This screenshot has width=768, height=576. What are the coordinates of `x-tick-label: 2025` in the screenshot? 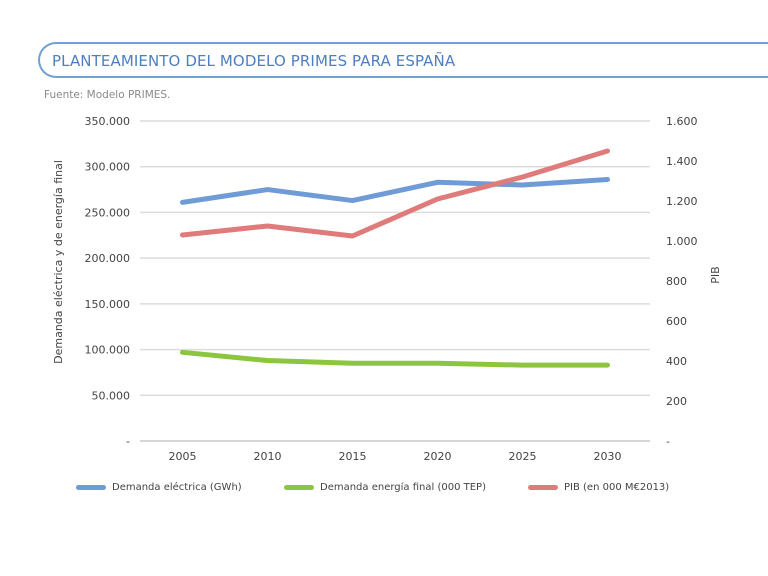 It's located at (523, 456).